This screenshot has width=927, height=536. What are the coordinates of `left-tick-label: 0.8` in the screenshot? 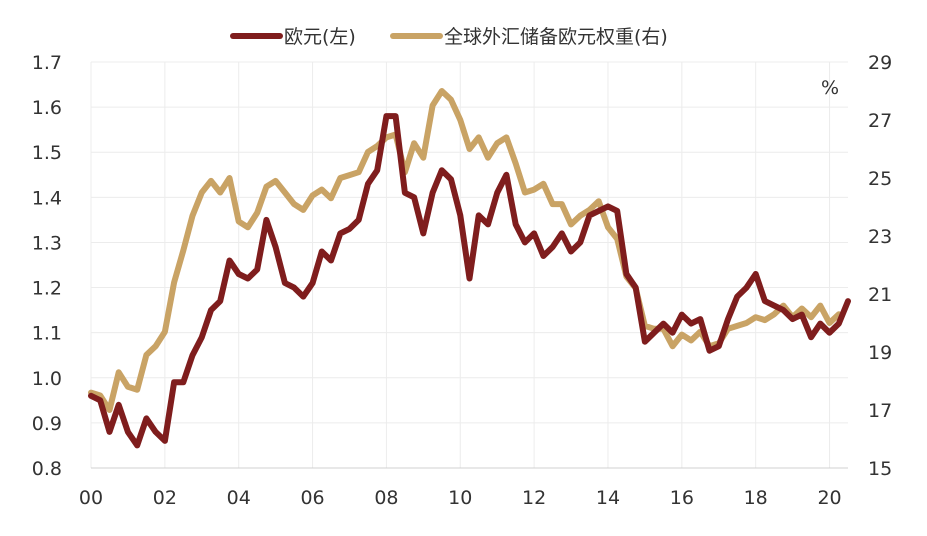 It's located at (47, 469).